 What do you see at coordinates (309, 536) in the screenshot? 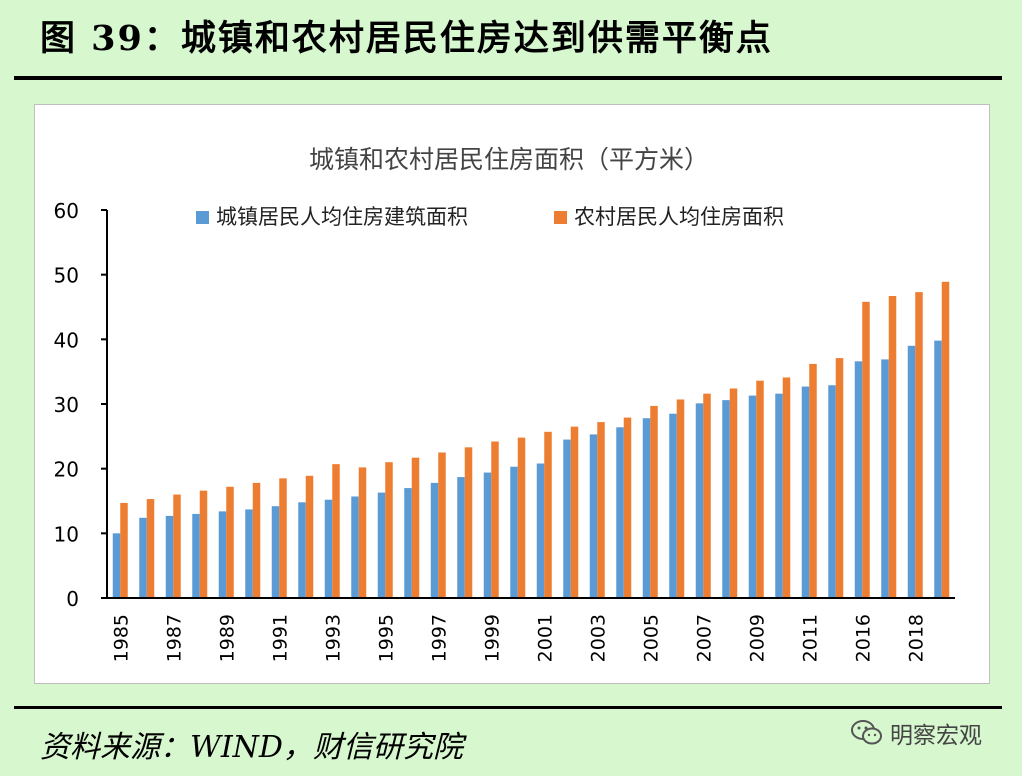
I see `rural-bar-1992` at bounding box center [309, 536].